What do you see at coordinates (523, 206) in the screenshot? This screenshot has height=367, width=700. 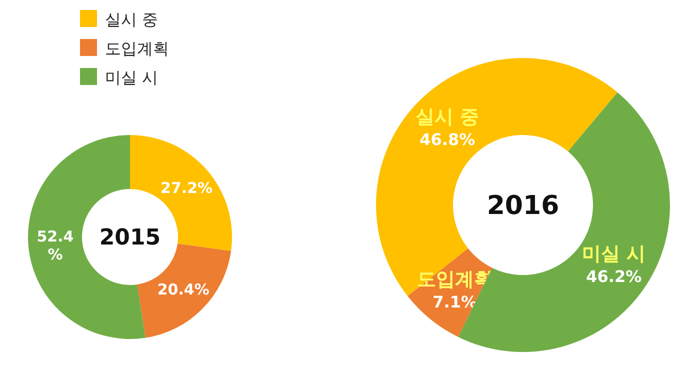 I see `text: 2016` at bounding box center [523, 206].